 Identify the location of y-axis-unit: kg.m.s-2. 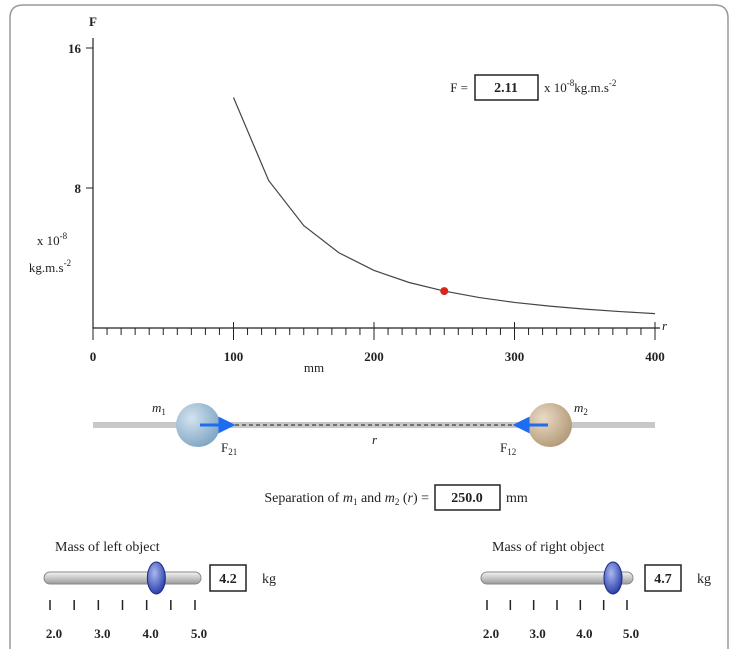
(50, 266).